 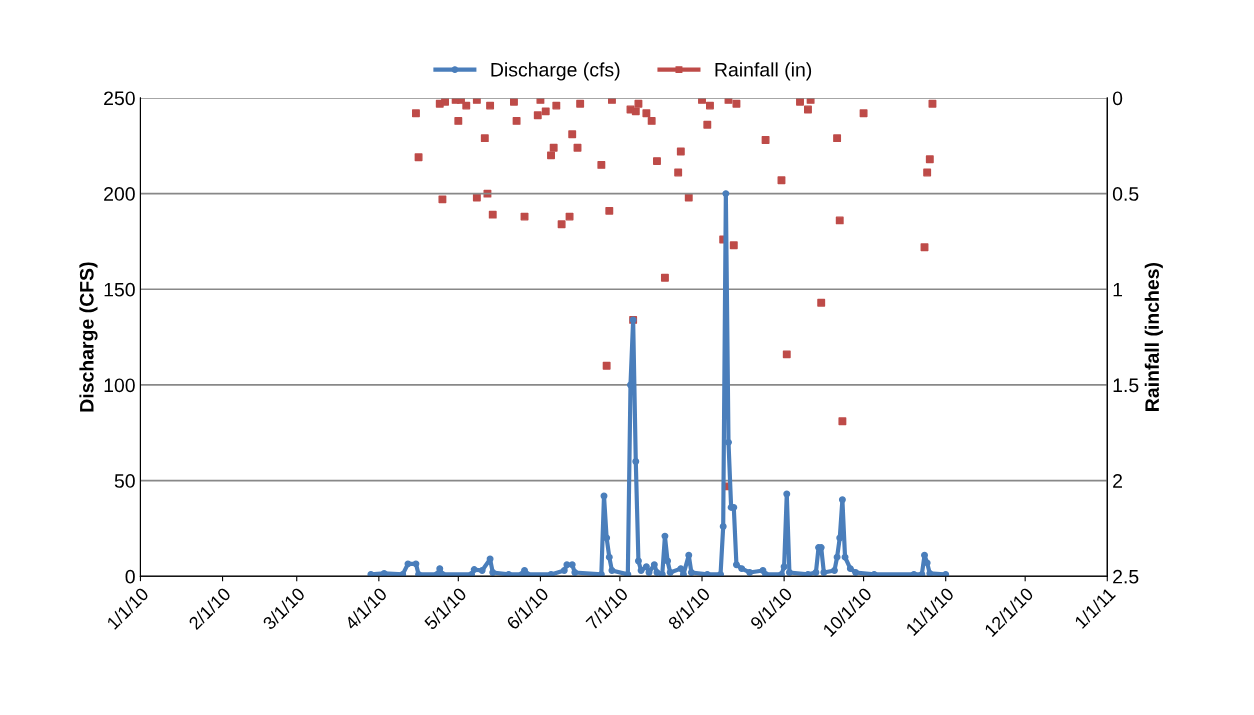 What do you see at coordinates (555, 71) in the screenshot?
I see `legend-label: Discharge (cfs)` at bounding box center [555, 71].